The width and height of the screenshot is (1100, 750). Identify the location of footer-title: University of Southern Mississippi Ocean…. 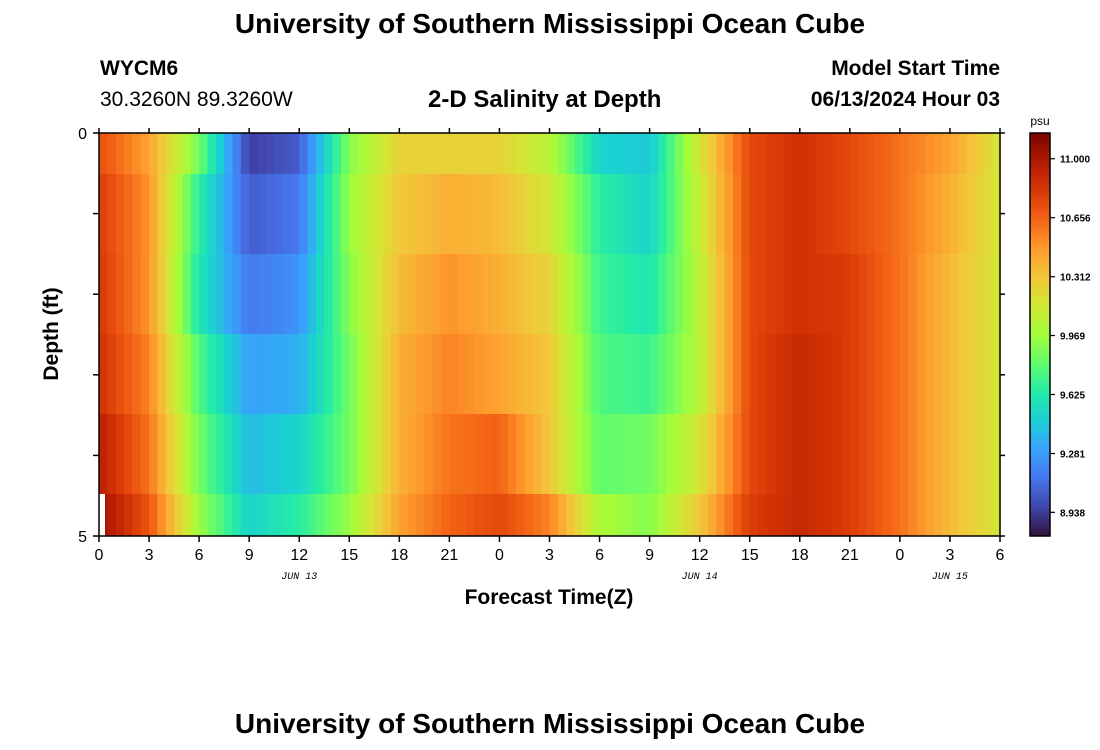
(550, 723).